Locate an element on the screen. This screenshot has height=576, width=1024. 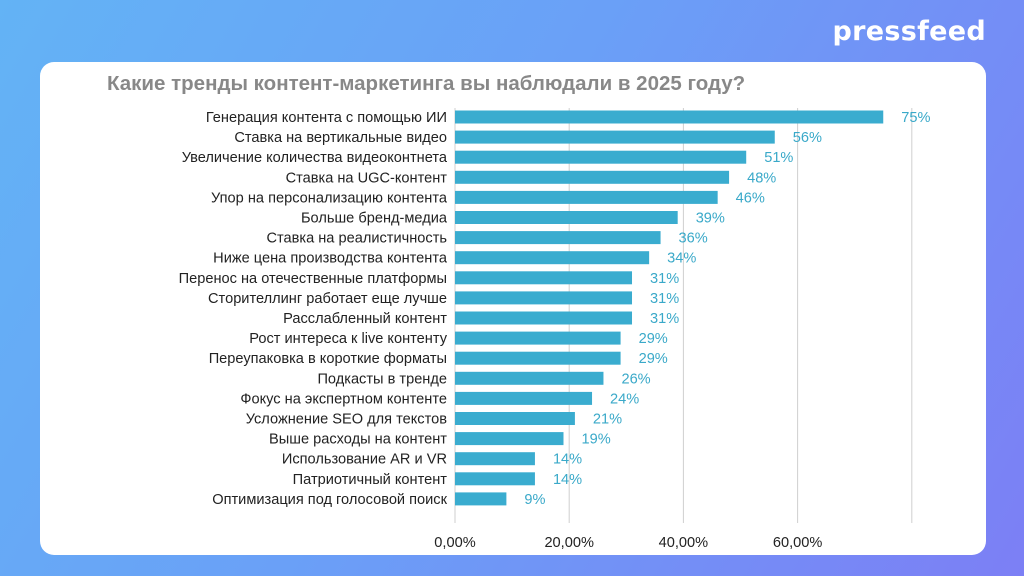
category-label: Ставка на вертикальные видео is located at coordinates (340, 138).